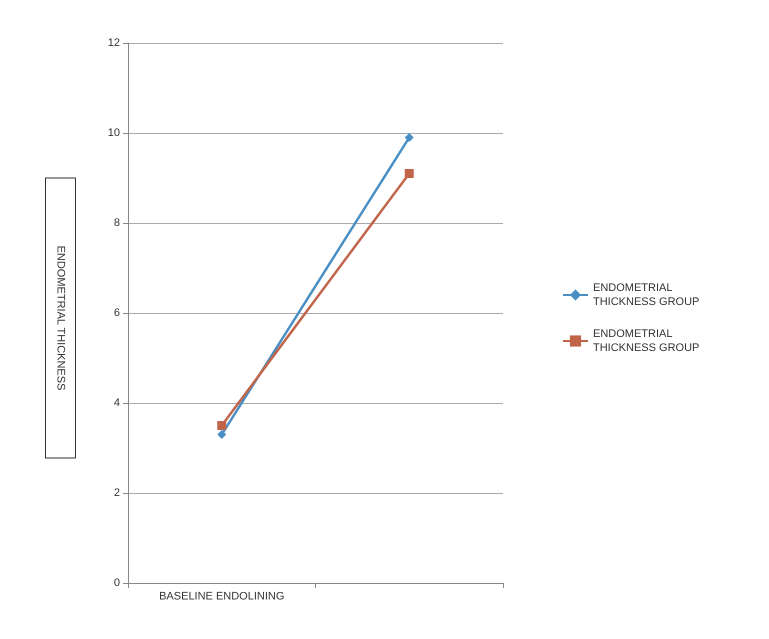 The image size is (769, 639). What do you see at coordinates (117, 493) in the screenshot?
I see `y-tick-label: 2` at bounding box center [117, 493].